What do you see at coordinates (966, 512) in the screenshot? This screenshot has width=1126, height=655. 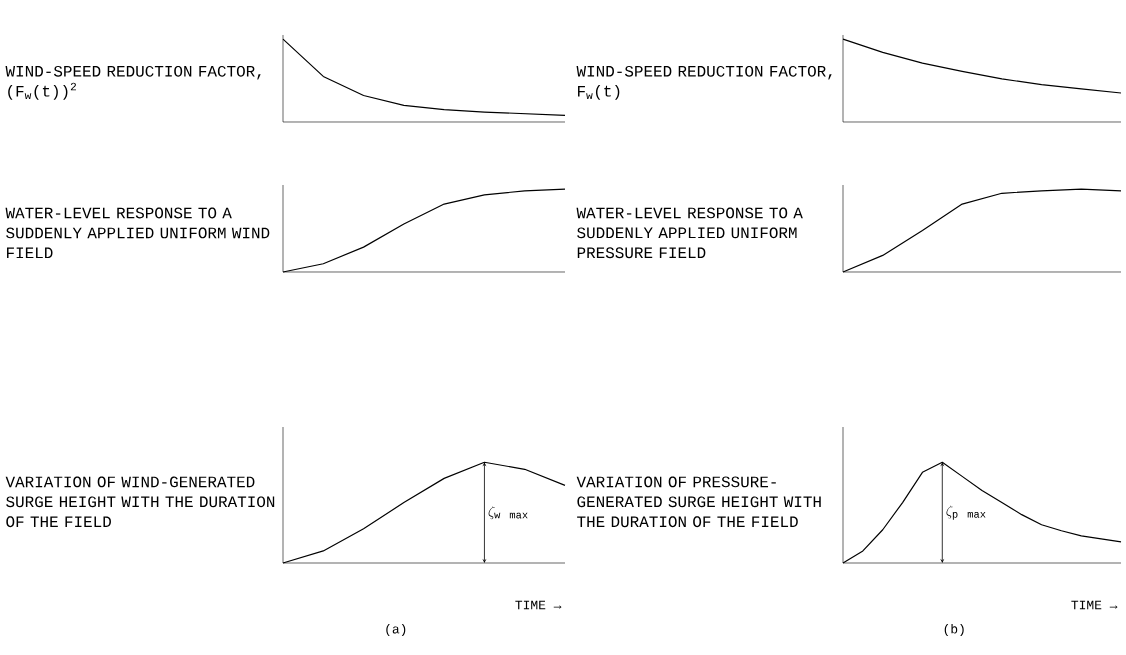 I see `annotation: $\zeta_{\mathrm{p\ max}}$` at bounding box center [966, 512].